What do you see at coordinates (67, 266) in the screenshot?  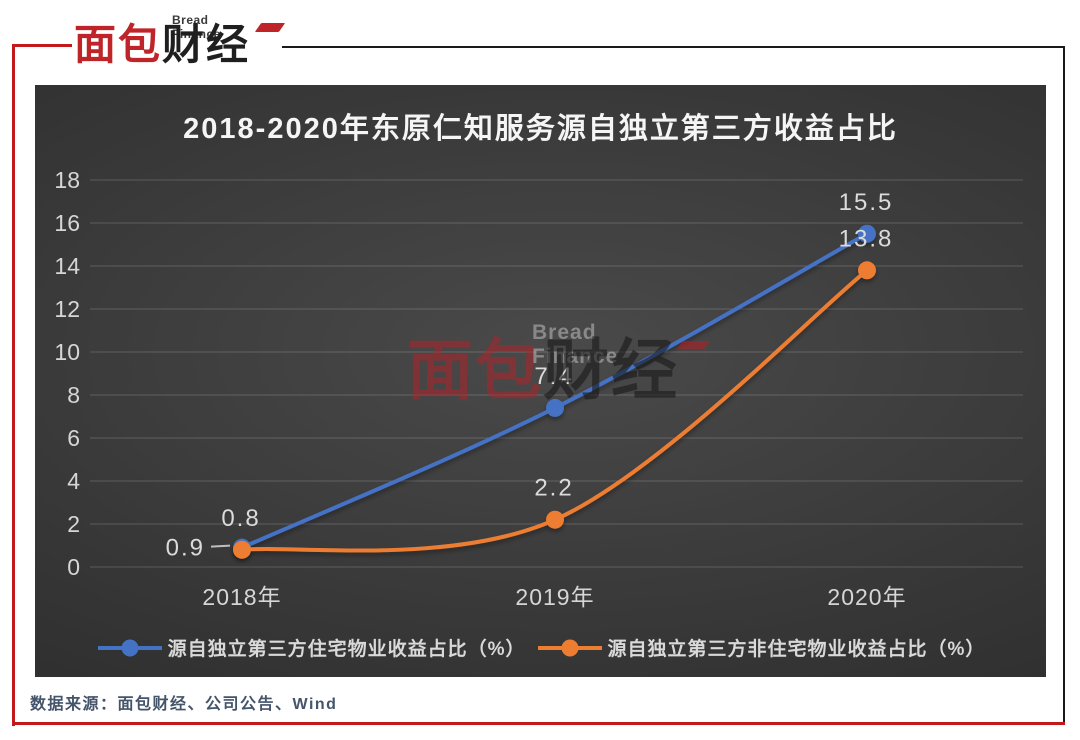 I see `y-tick-label: 14` at bounding box center [67, 266].